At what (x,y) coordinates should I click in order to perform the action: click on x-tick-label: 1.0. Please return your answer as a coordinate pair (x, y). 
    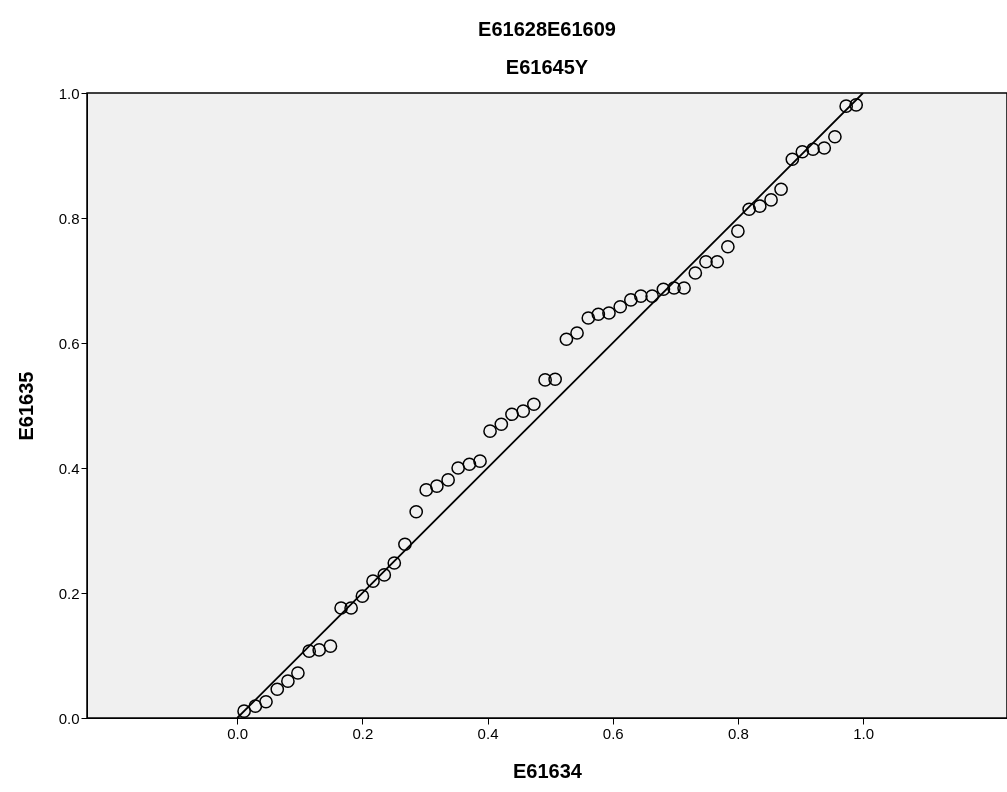
    Looking at the image, I should click on (863, 733).